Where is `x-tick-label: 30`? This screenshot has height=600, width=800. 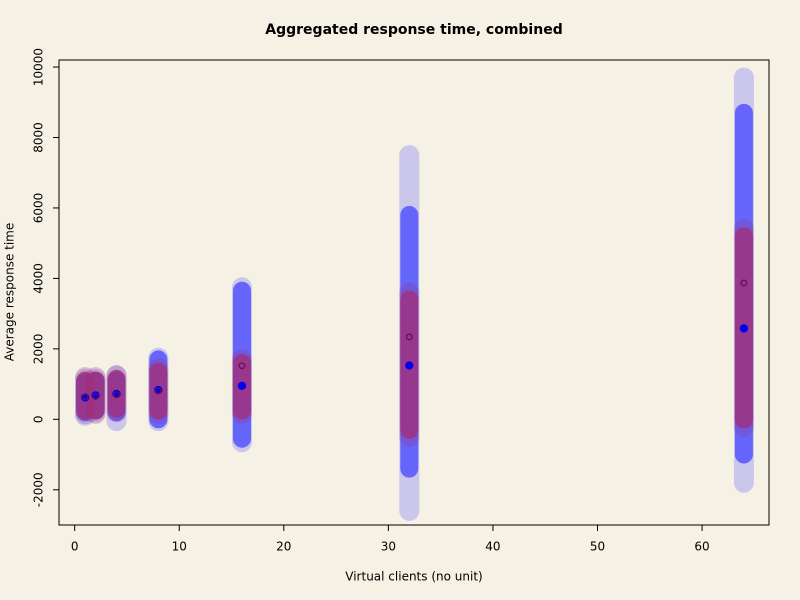
x-tick-label: 30 is located at coordinates (388, 547).